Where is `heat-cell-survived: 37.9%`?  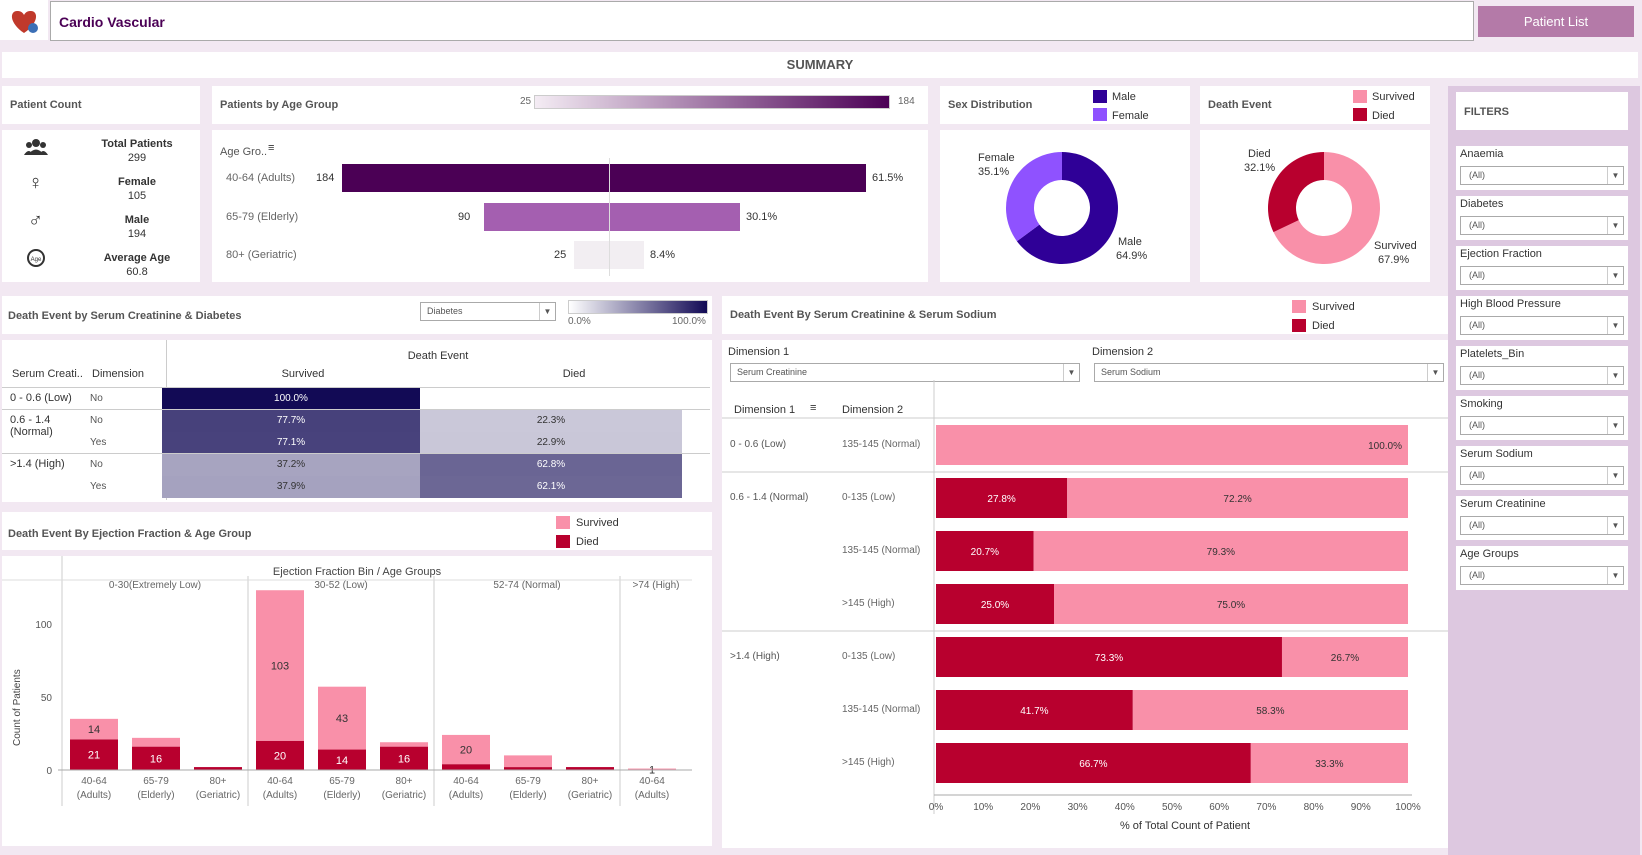 heat-cell-survived: 37.9% is located at coordinates (291, 487).